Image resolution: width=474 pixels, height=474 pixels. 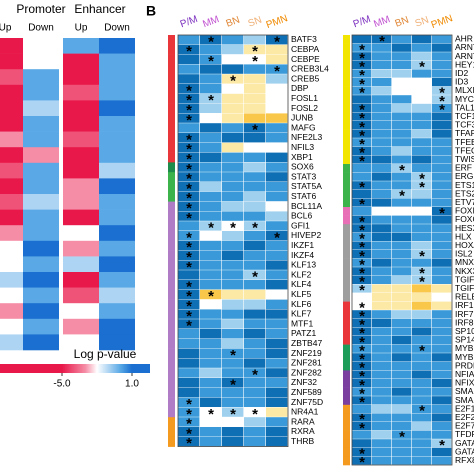 What do you see at coordinates (464, 90) in the screenshot?
I see `row-label: MLXI` at bounding box center [464, 90].